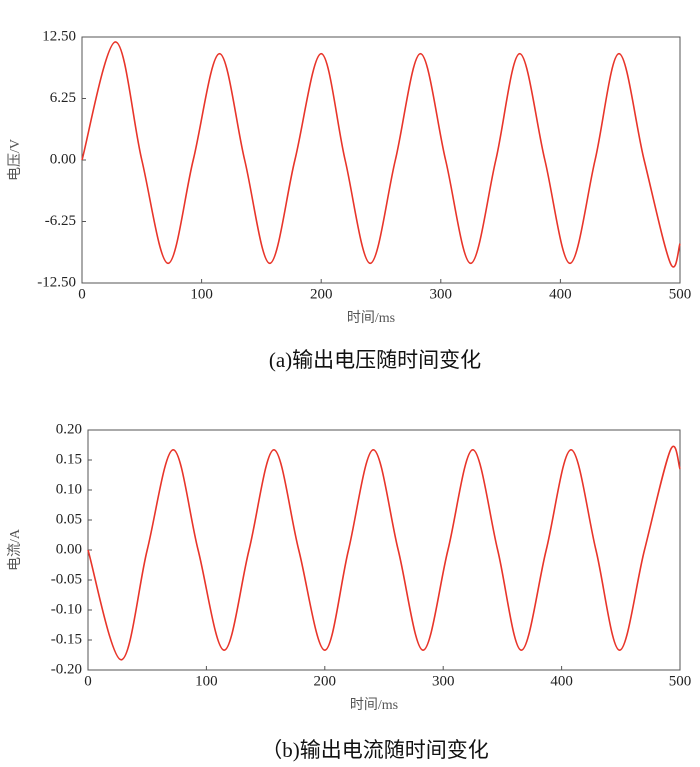 The image size is (700, 767). I want to click on y-tick-label: 6.25, so click(63, 98).